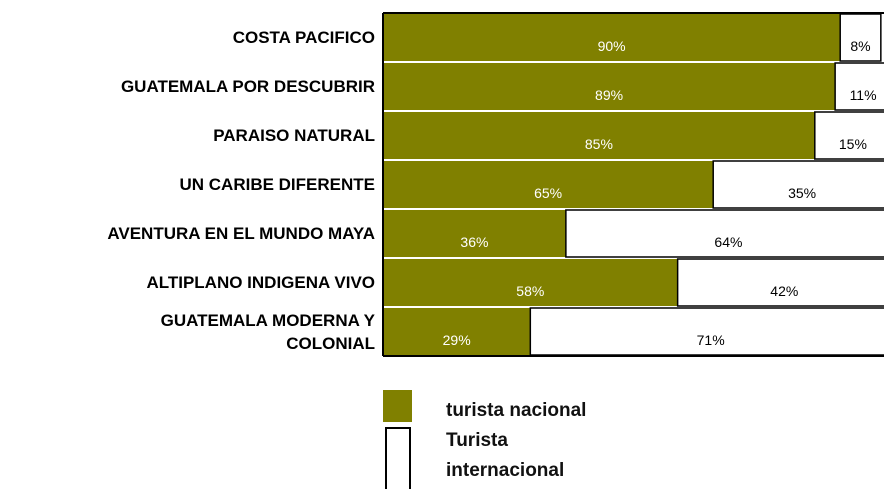 The width and height of the screenshot is (884, 489). I want to click on value-label: 90%, so click(612, 46).